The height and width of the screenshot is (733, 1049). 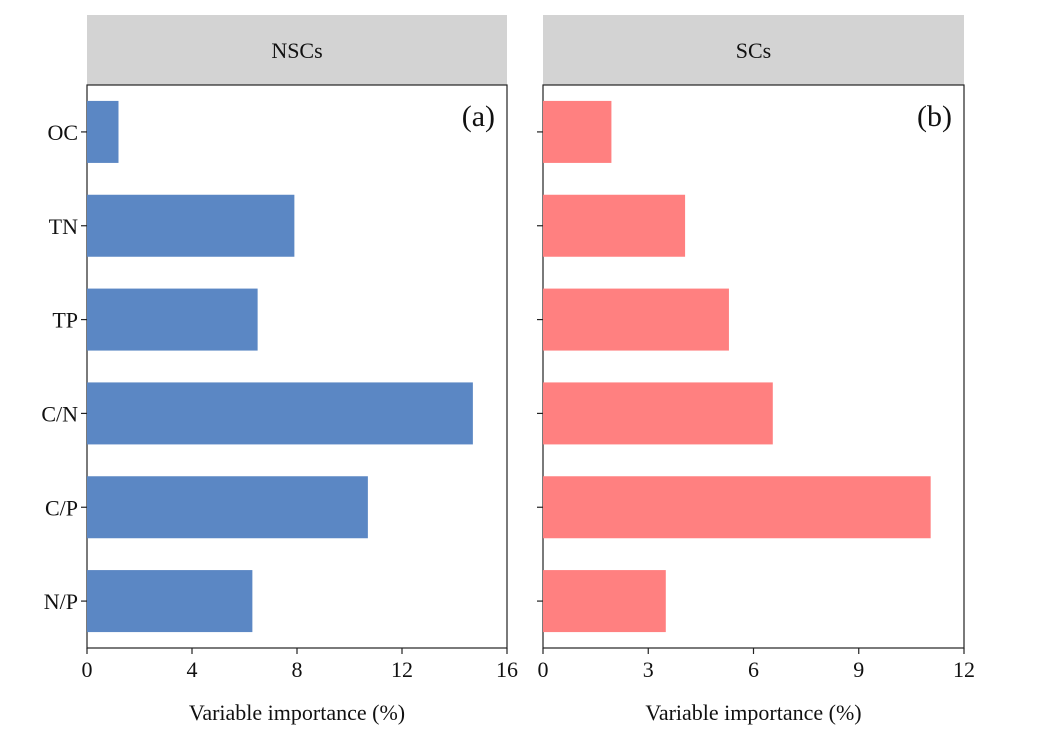 What do you see at coordinates (478, 116) in the screenshot?
I see `panel-label: (a)` at bounding box center [478, 116].